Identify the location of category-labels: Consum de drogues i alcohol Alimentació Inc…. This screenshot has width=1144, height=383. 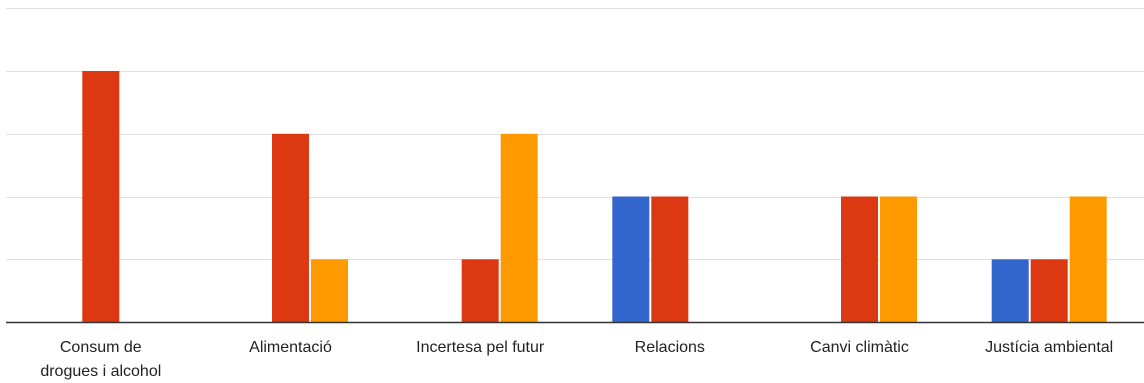
(576, 359).